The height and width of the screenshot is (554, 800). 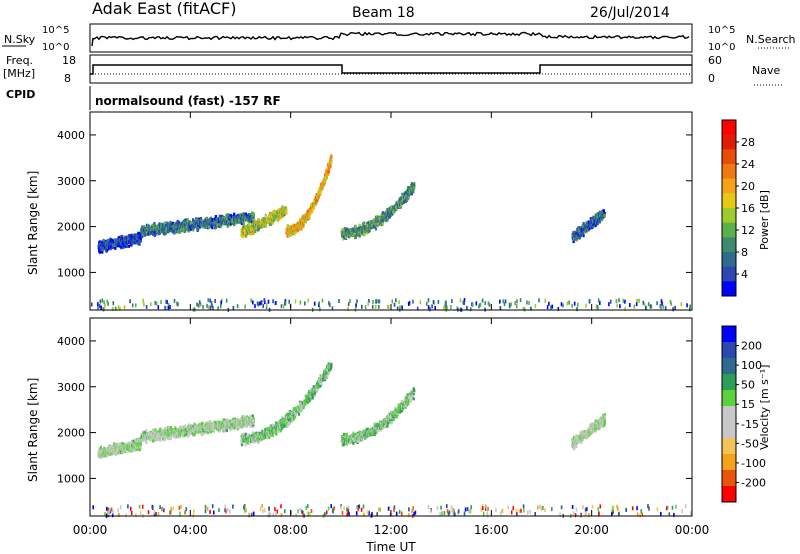 I want to click on freq-label: Freq., so click(x=19, y=60).